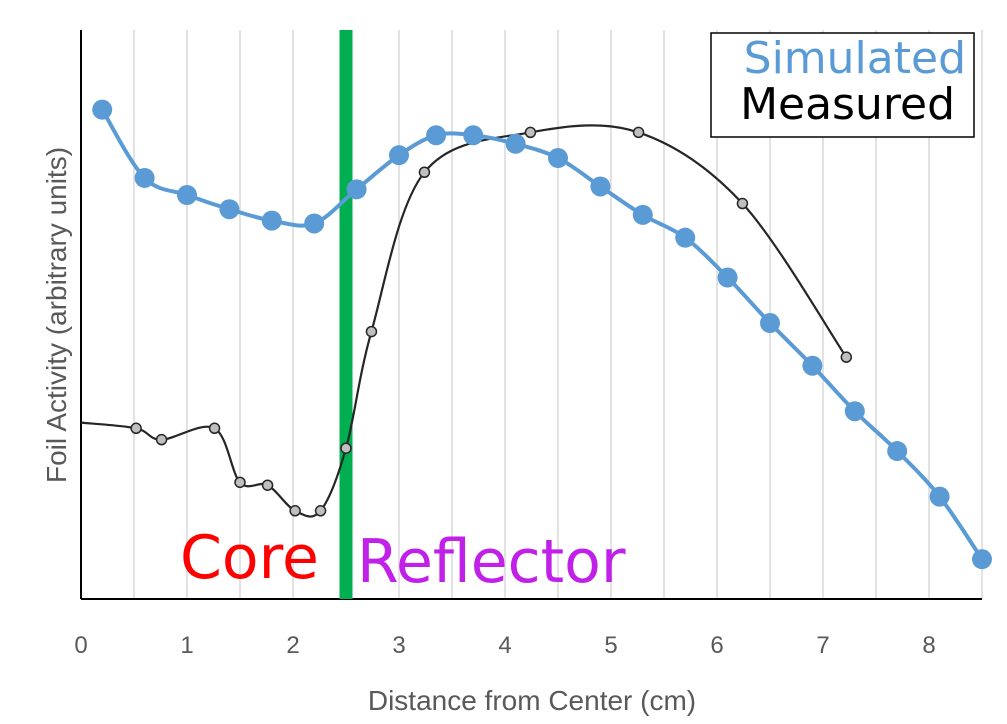 This screenshot has width=1007, height=724. I want to click on x-tick-labels: 0 1 2 3 4 5 6 7 8, so click(504, 645).